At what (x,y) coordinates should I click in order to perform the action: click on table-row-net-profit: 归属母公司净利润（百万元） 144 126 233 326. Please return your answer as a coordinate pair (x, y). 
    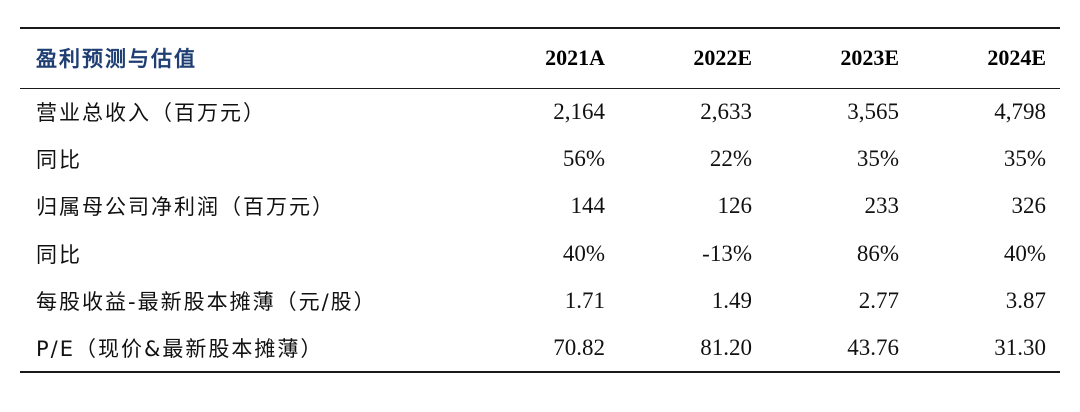
    Looking at the image, I should click on (540, 206).